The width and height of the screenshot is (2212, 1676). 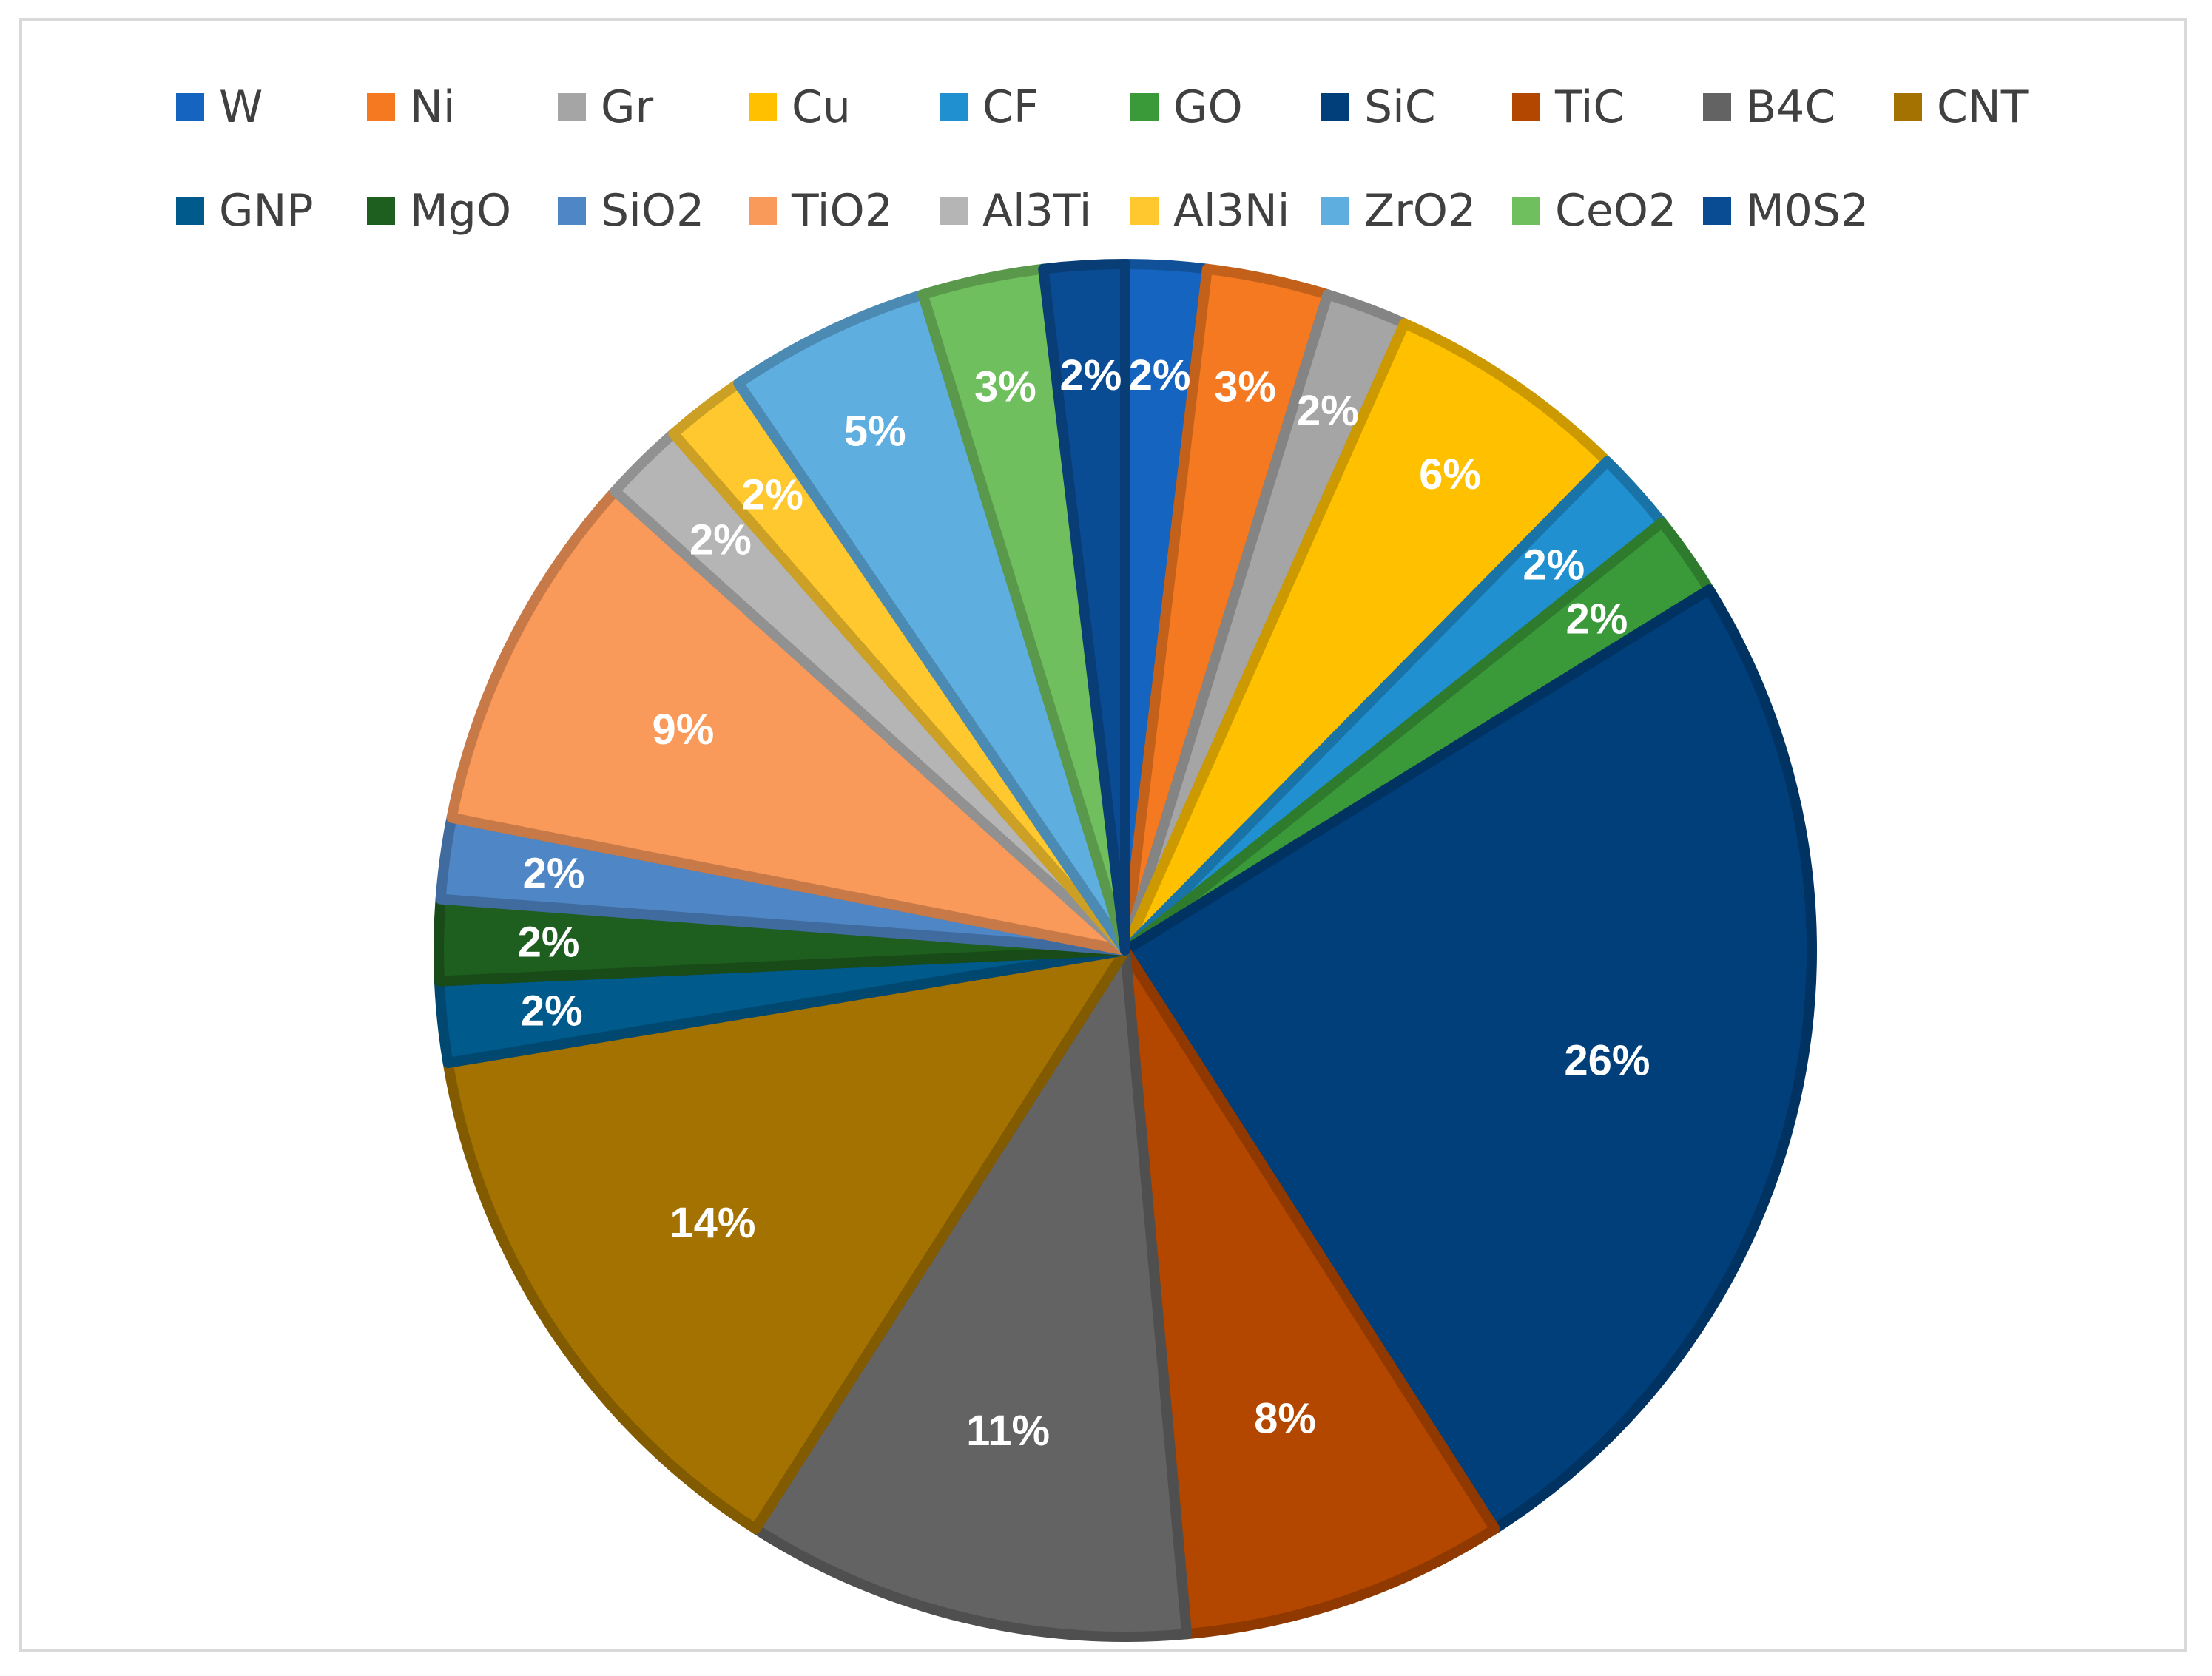 I want to click on legend-item-go: GO, so click(x=1186, y=107).